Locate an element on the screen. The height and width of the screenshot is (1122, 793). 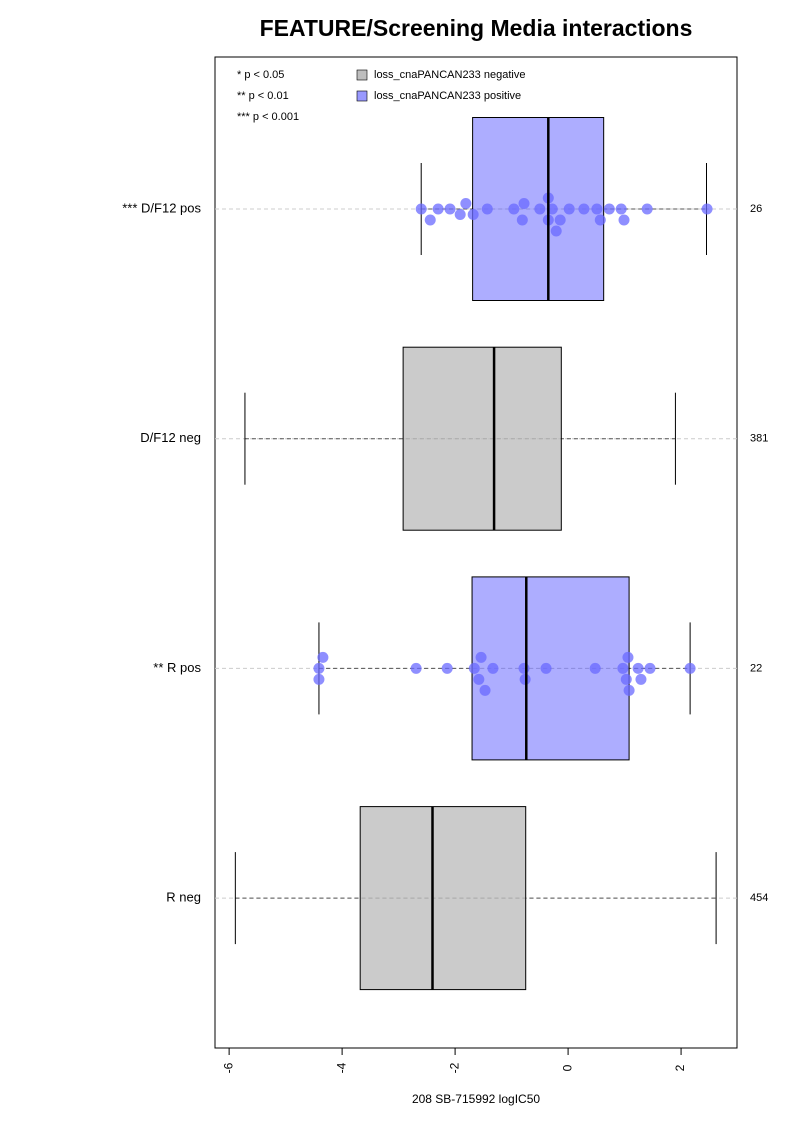
chart-title: FEATURE/Screening Media interactions is located at coordinates (476, 28).